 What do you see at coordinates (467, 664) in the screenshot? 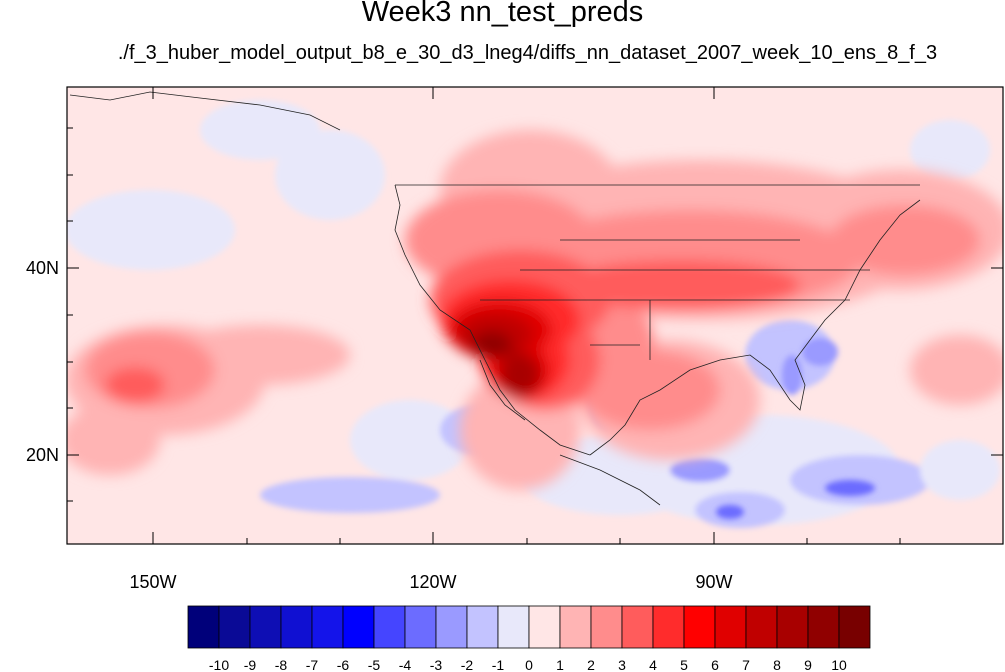
I see `colorbar-label: -2` at bounding box center [467, 664].